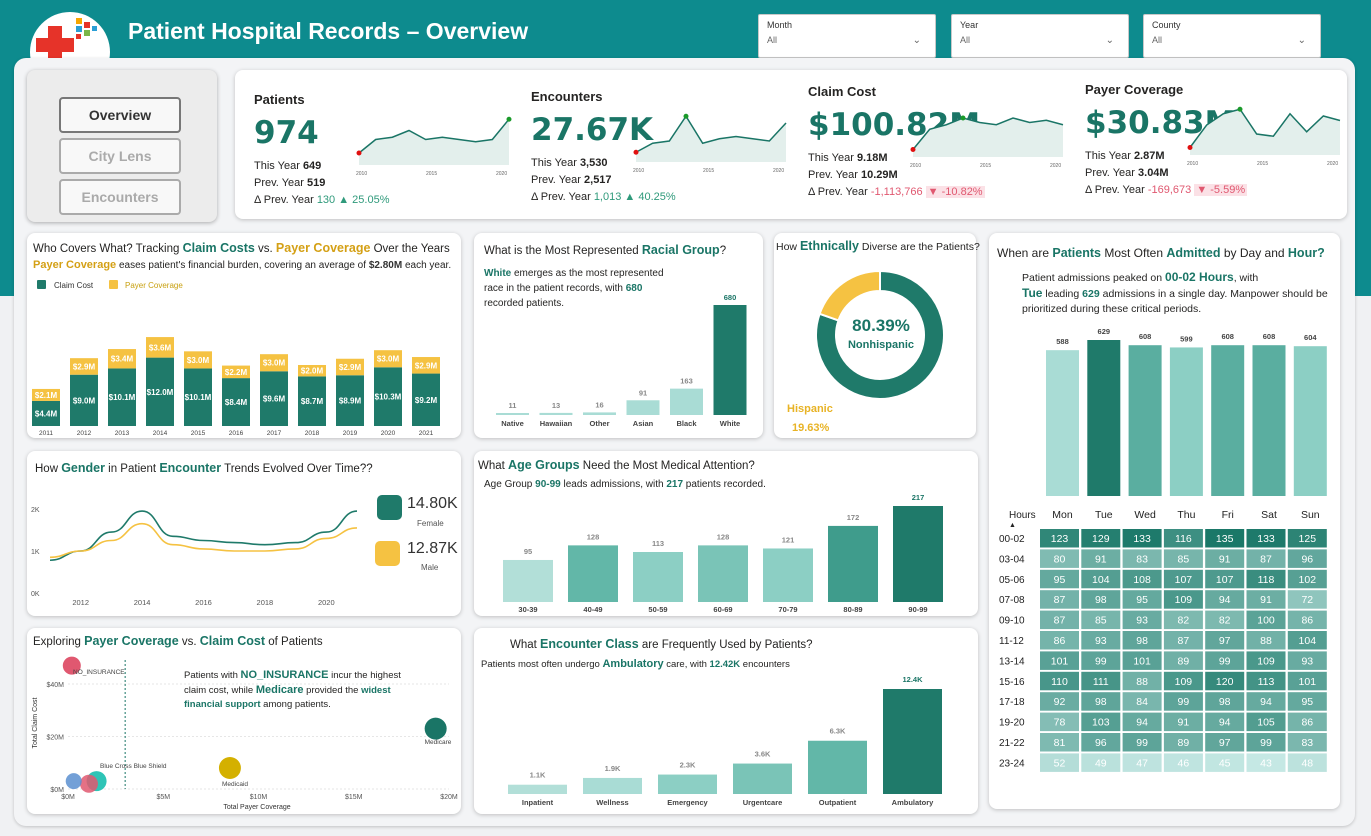 Image resolution: width=1371 pixels, height=836 pixels. Describe the element at coordinates (1134, 89) in the screenshot. I see `kpi-title: Payer Coverage` at that location.